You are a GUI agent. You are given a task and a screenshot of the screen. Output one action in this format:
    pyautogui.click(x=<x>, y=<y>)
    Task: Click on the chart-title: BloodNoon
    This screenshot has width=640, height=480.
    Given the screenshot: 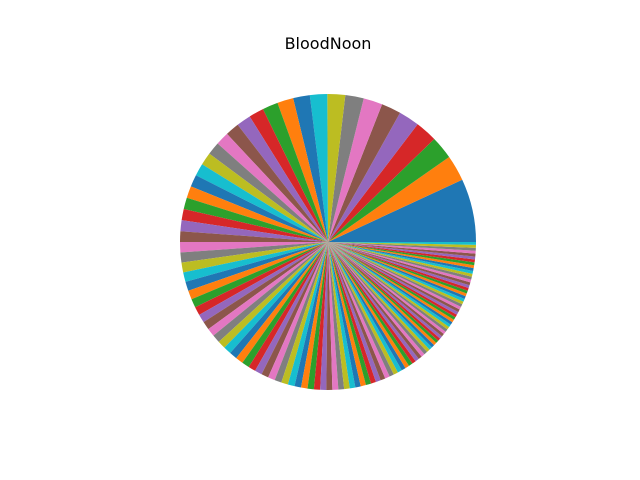 What is the action you would take?
    pyautogui.click(x=328, y=43)
    